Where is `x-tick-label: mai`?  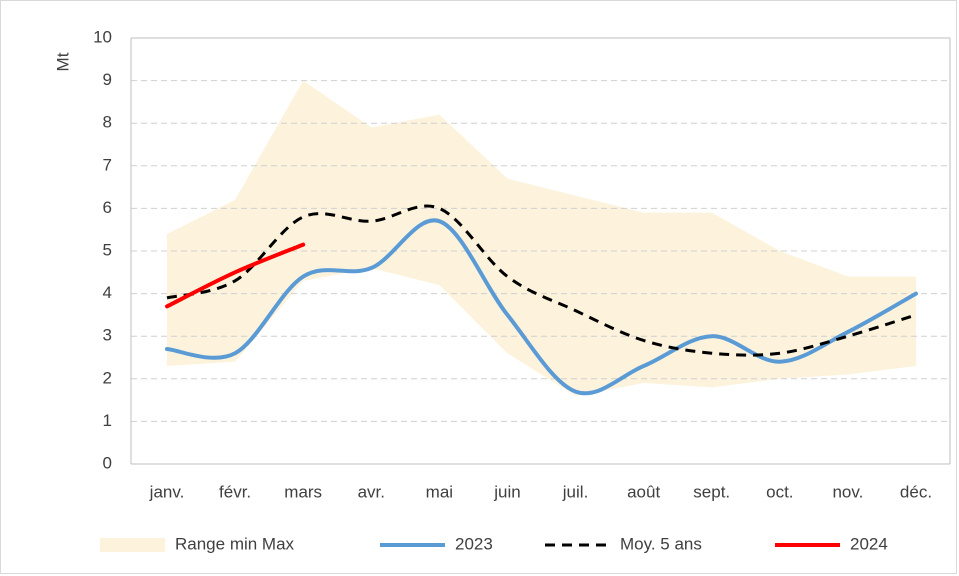
x-tick-label: mai is located at coordinates (439, 491).